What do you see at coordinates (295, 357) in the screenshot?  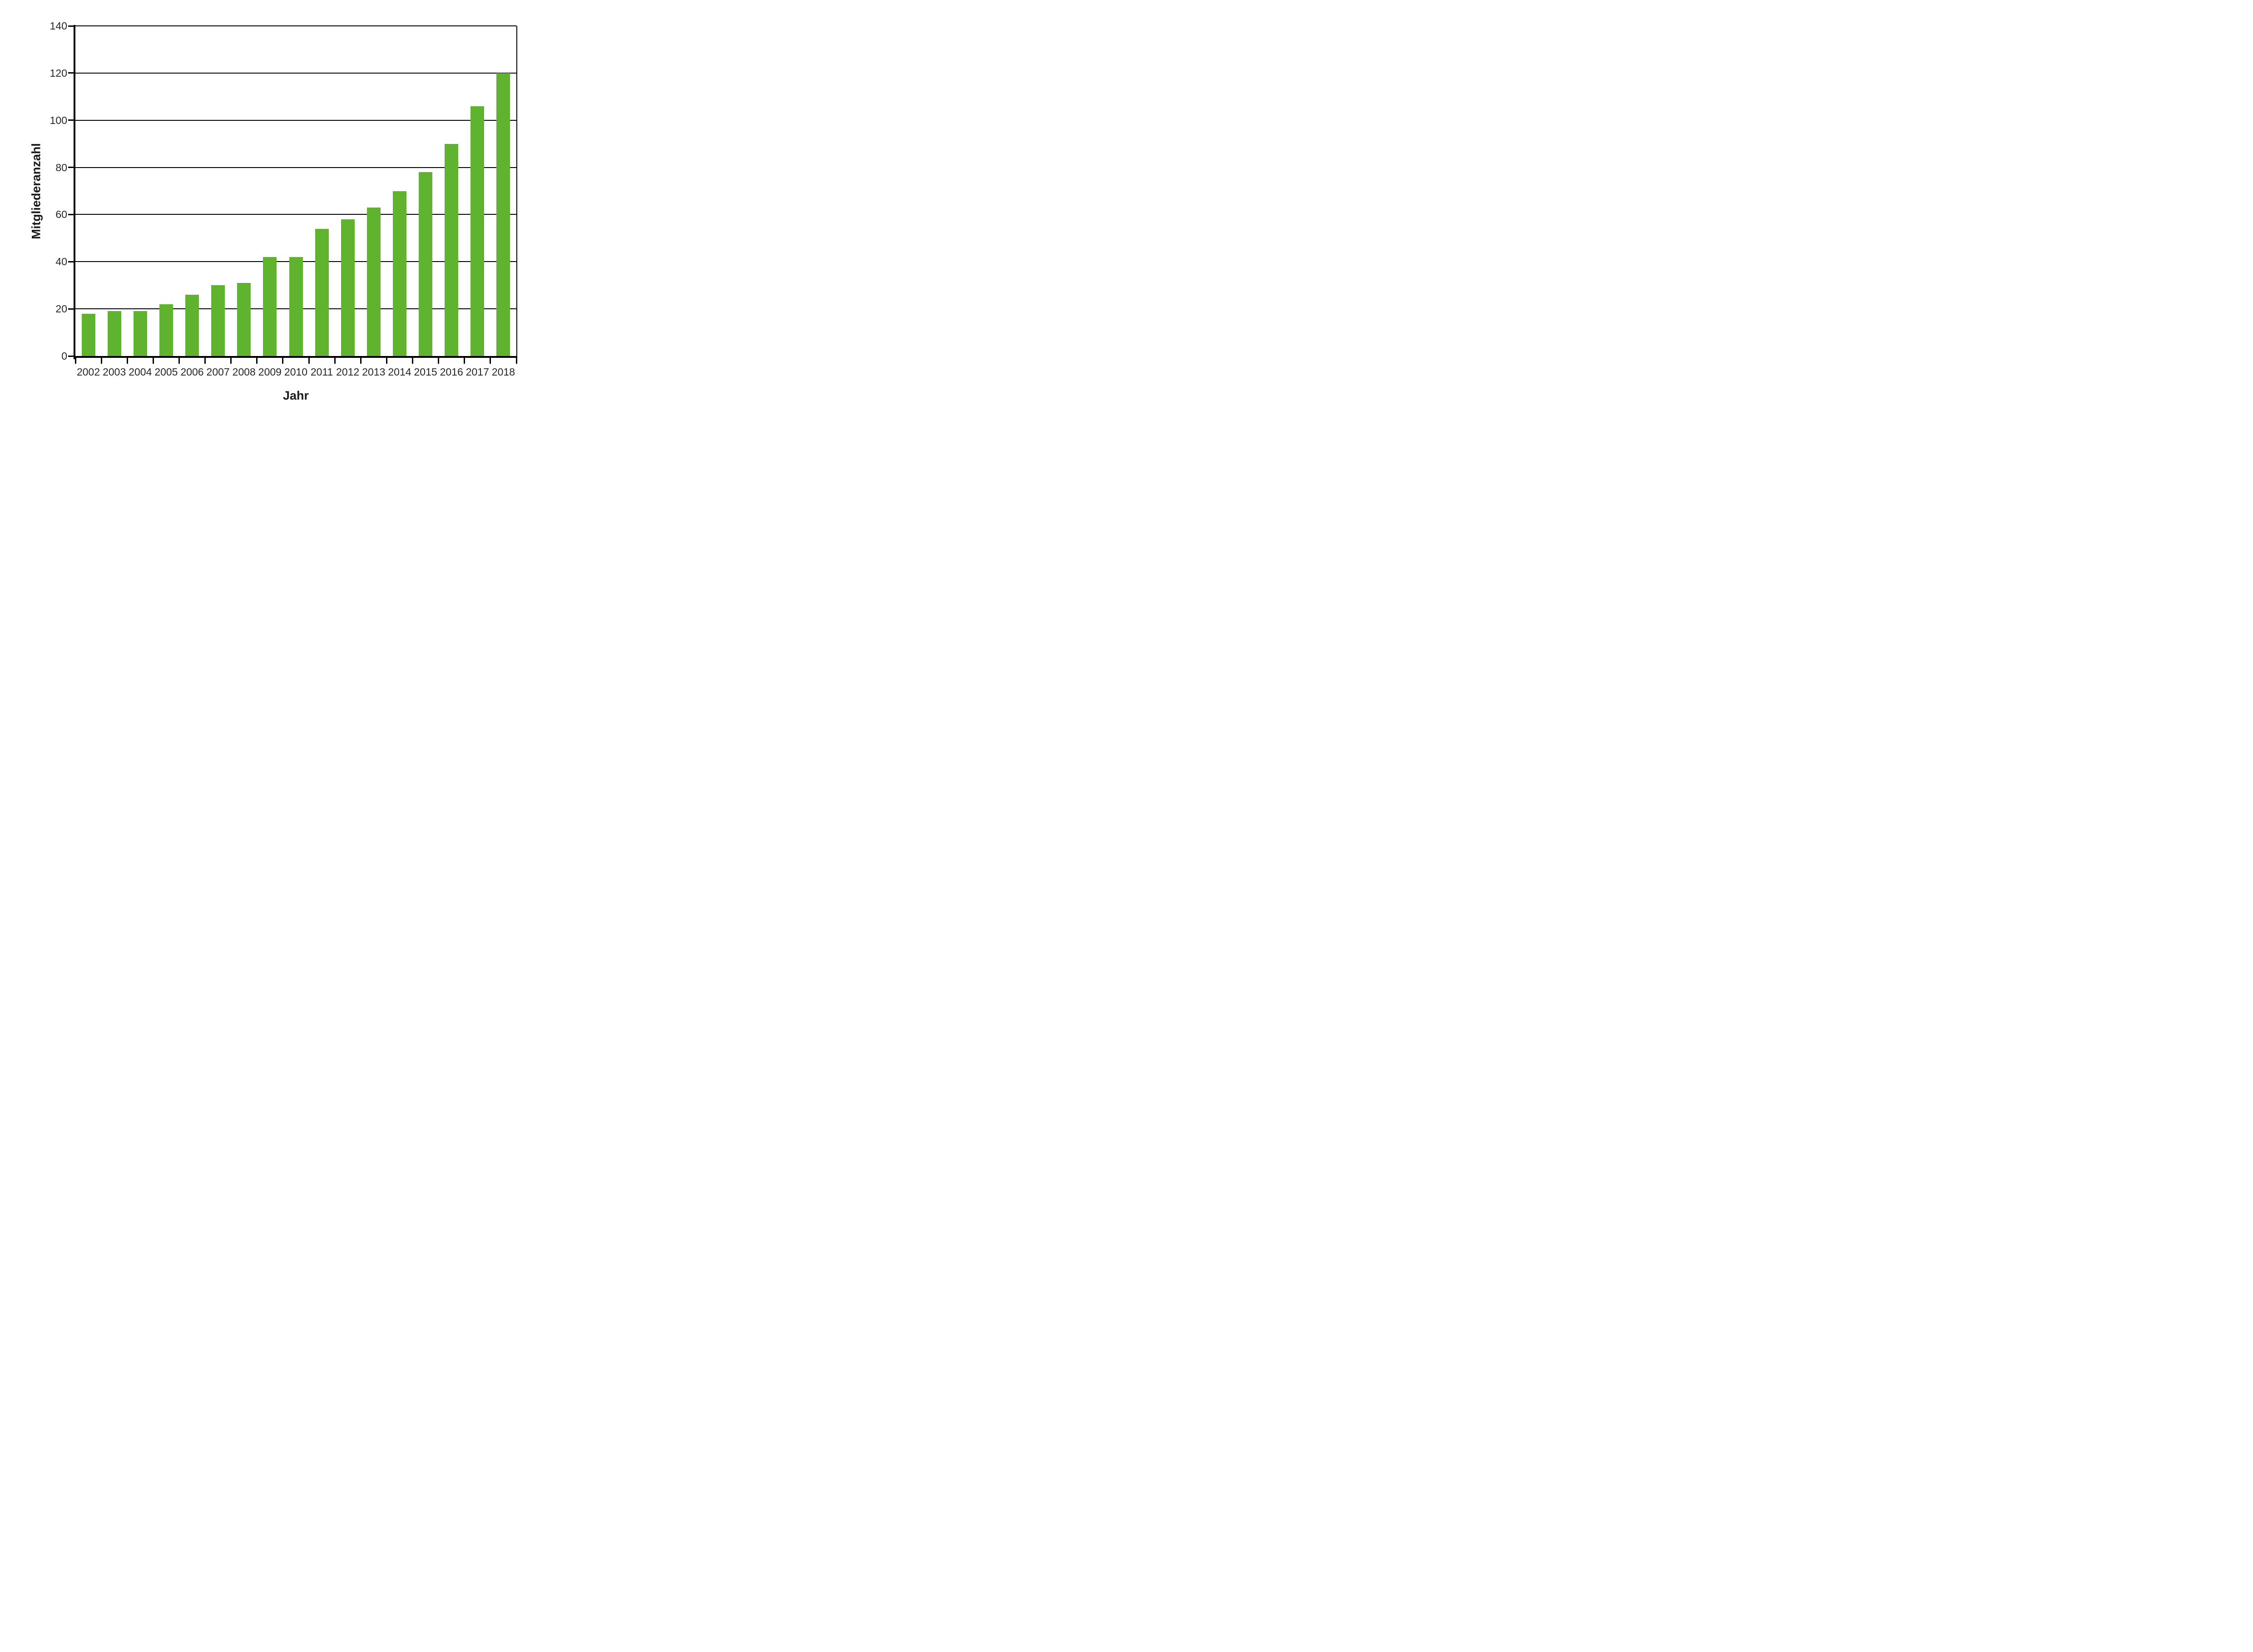 I see `x-axis-line` at bounding box center [295, 357].